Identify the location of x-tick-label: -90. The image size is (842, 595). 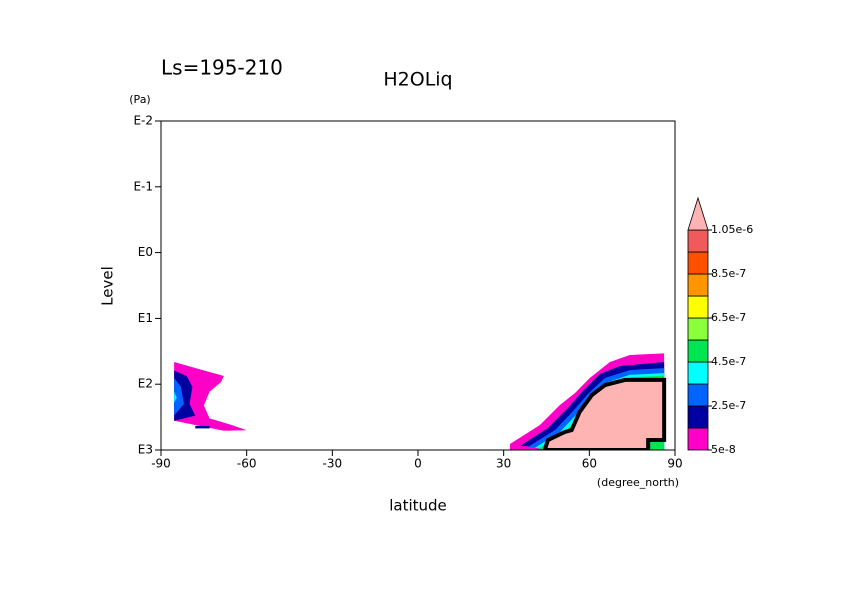
(161, 464).